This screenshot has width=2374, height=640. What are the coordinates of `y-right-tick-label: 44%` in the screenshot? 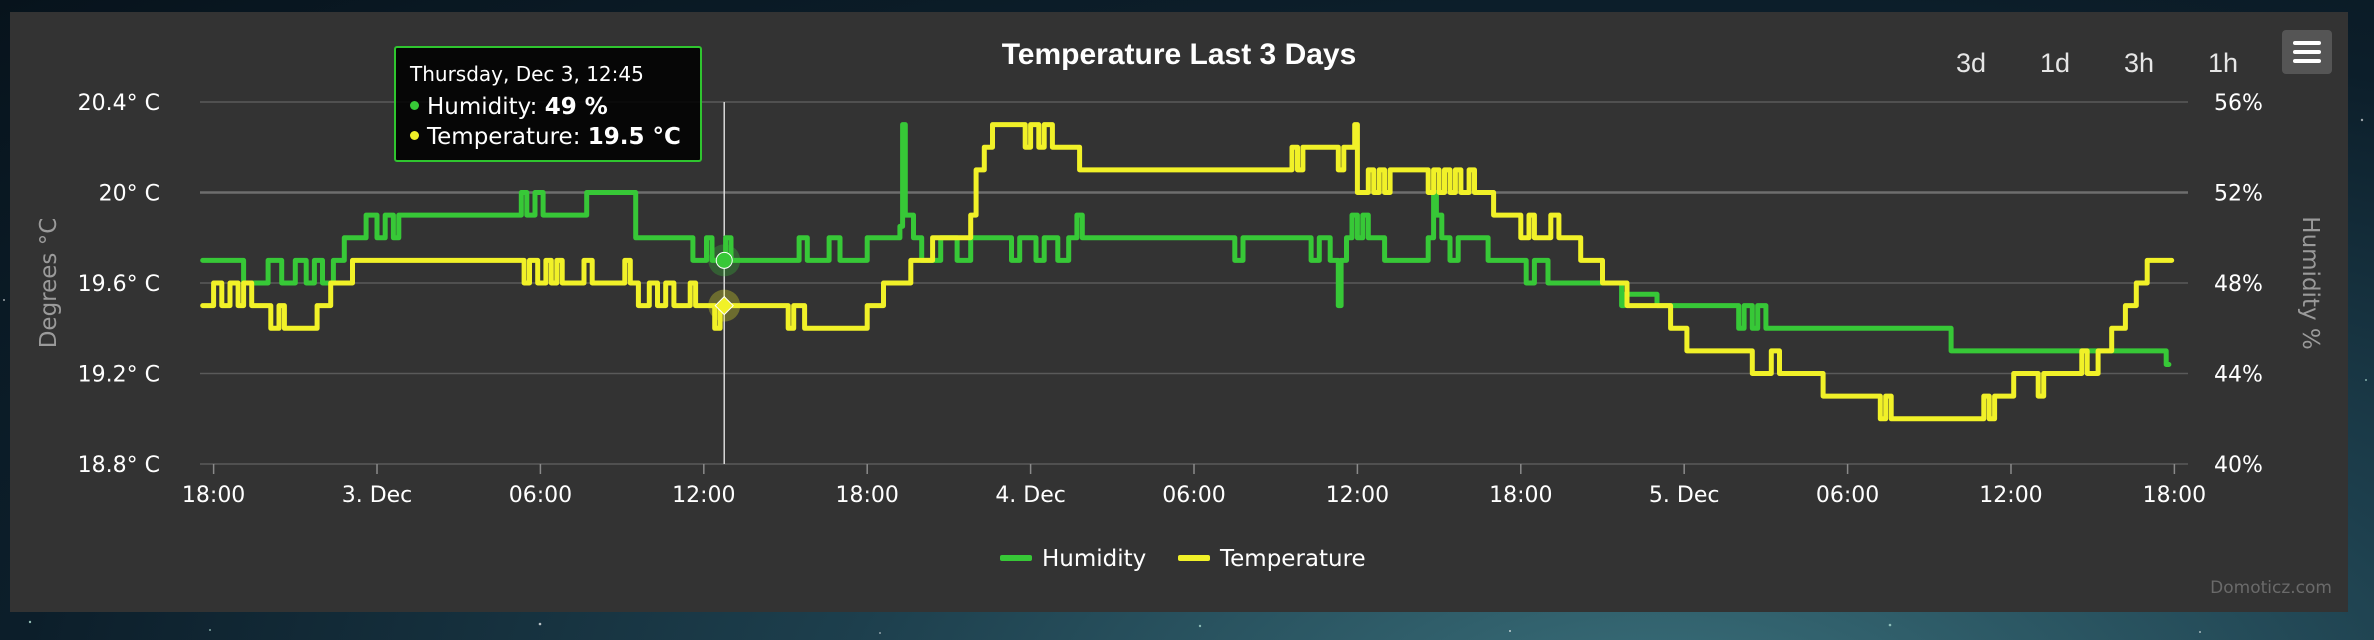 It's located at (2238, 375).